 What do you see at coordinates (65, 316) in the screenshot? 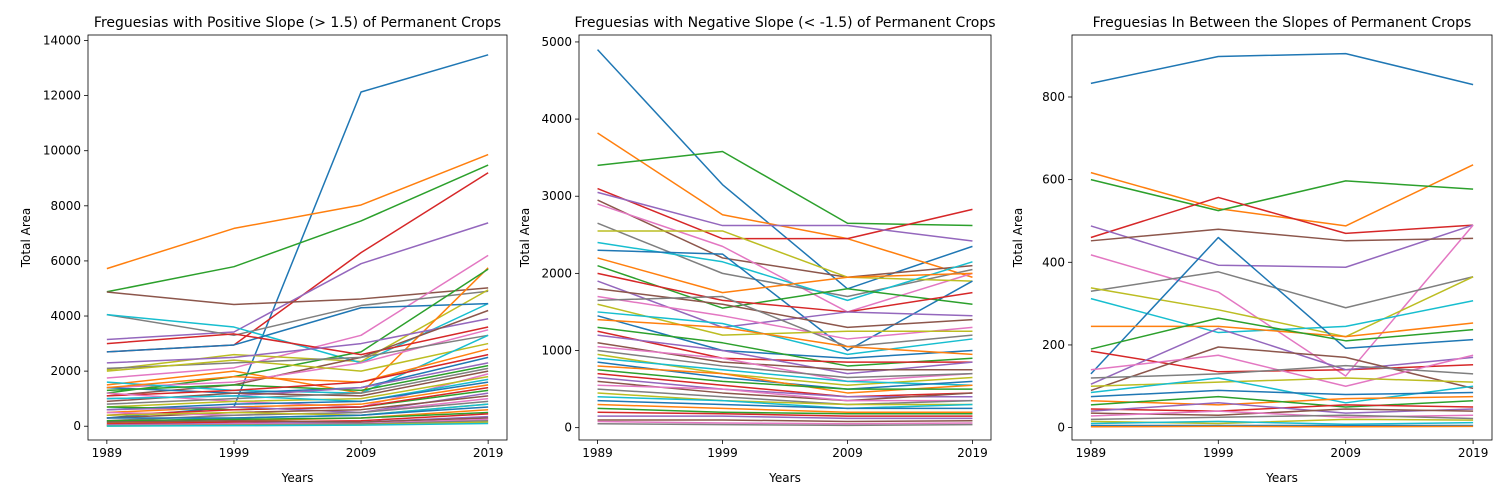
I see `y-tick-label: 4000` at bounding box center [65, 316].